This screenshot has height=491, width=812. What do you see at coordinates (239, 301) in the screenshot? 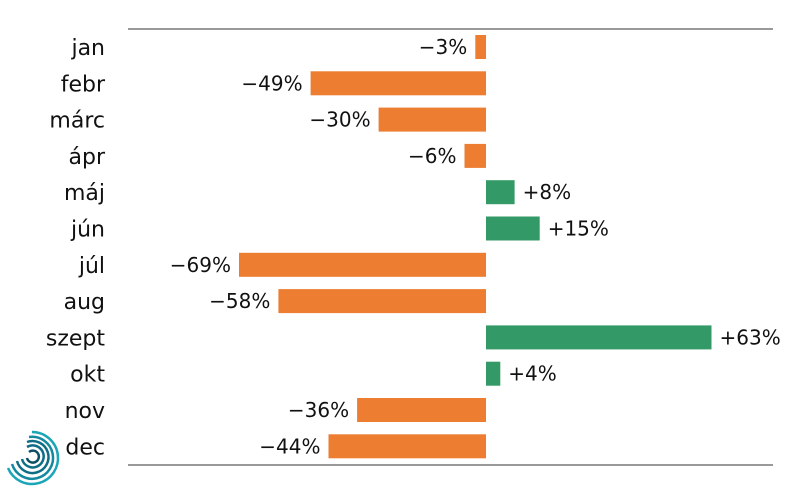
I see `data-label: −58%` at bounding box center [239, 301].